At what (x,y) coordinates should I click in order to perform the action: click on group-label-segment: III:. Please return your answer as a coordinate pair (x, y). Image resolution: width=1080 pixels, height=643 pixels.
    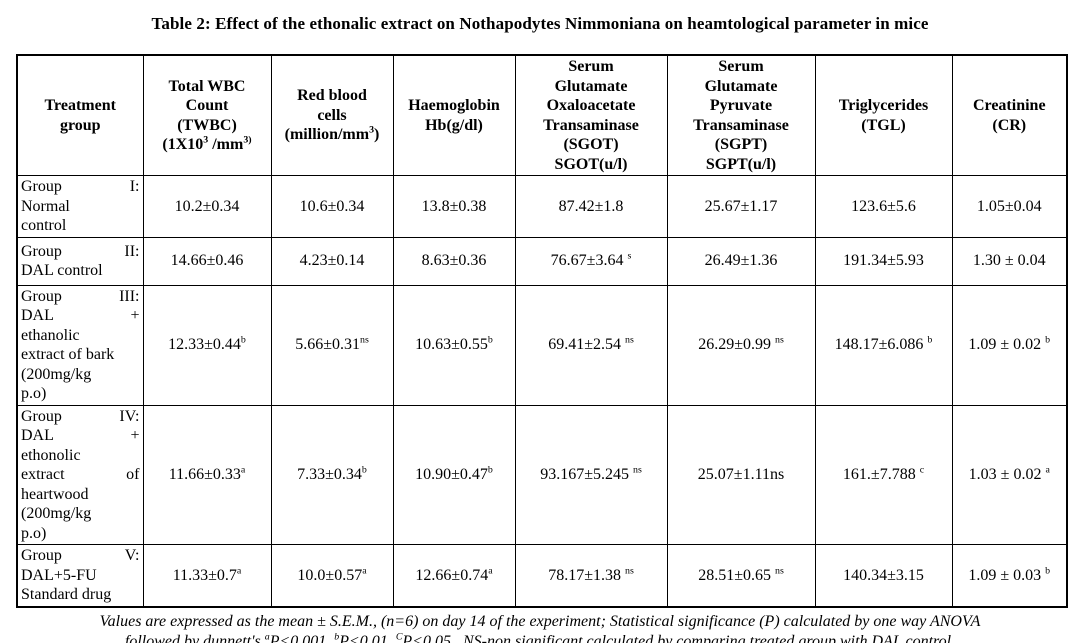
    Looking at the image, I should click on (129, 296).